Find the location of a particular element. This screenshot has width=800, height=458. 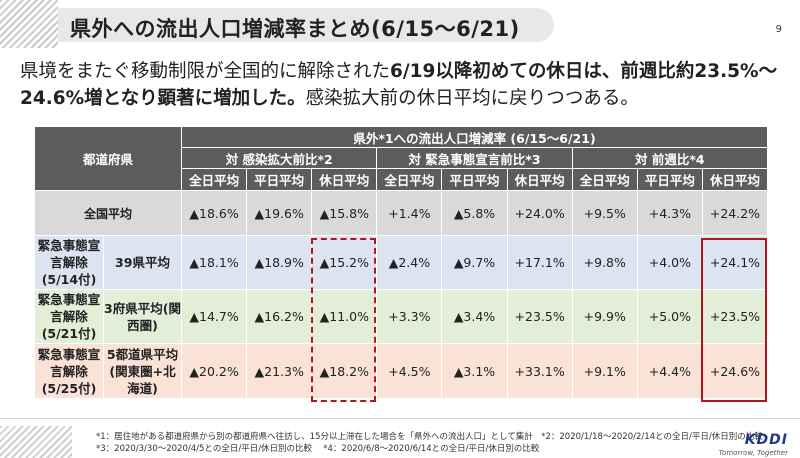

table-cell: ▲2.4% is located at coordinates (409, 262).